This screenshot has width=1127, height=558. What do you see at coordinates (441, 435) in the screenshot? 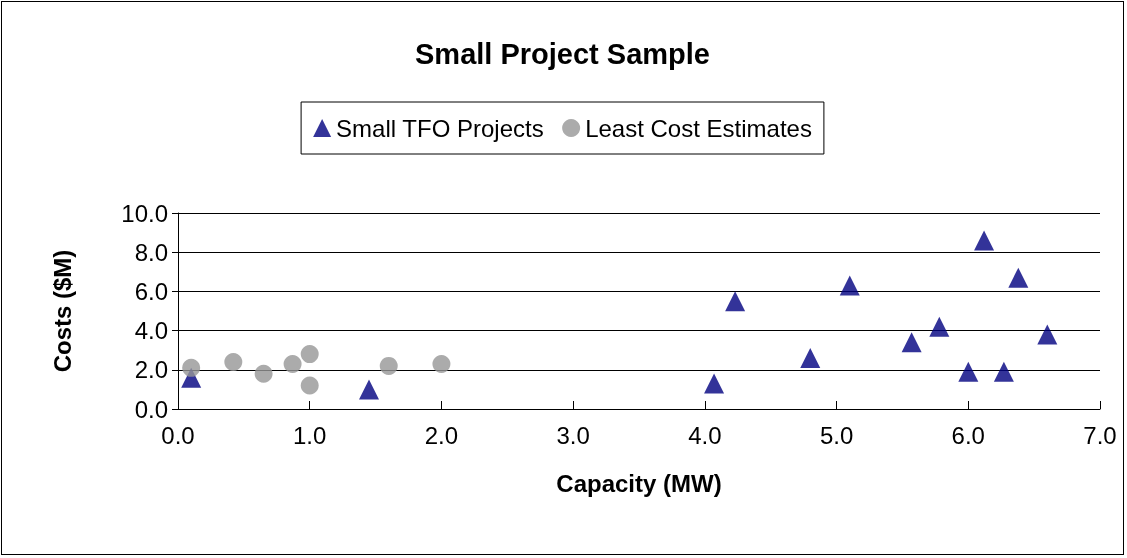
I see `x-tick-label: 2.0` at bounding box center [441, 435].